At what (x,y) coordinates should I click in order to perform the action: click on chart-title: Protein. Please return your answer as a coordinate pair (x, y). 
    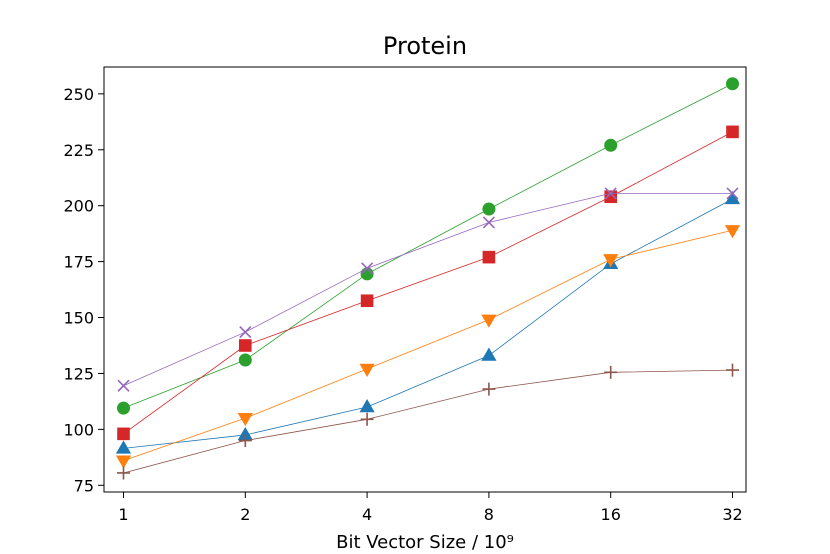
    Looking at the image, I should click on (425, 46).